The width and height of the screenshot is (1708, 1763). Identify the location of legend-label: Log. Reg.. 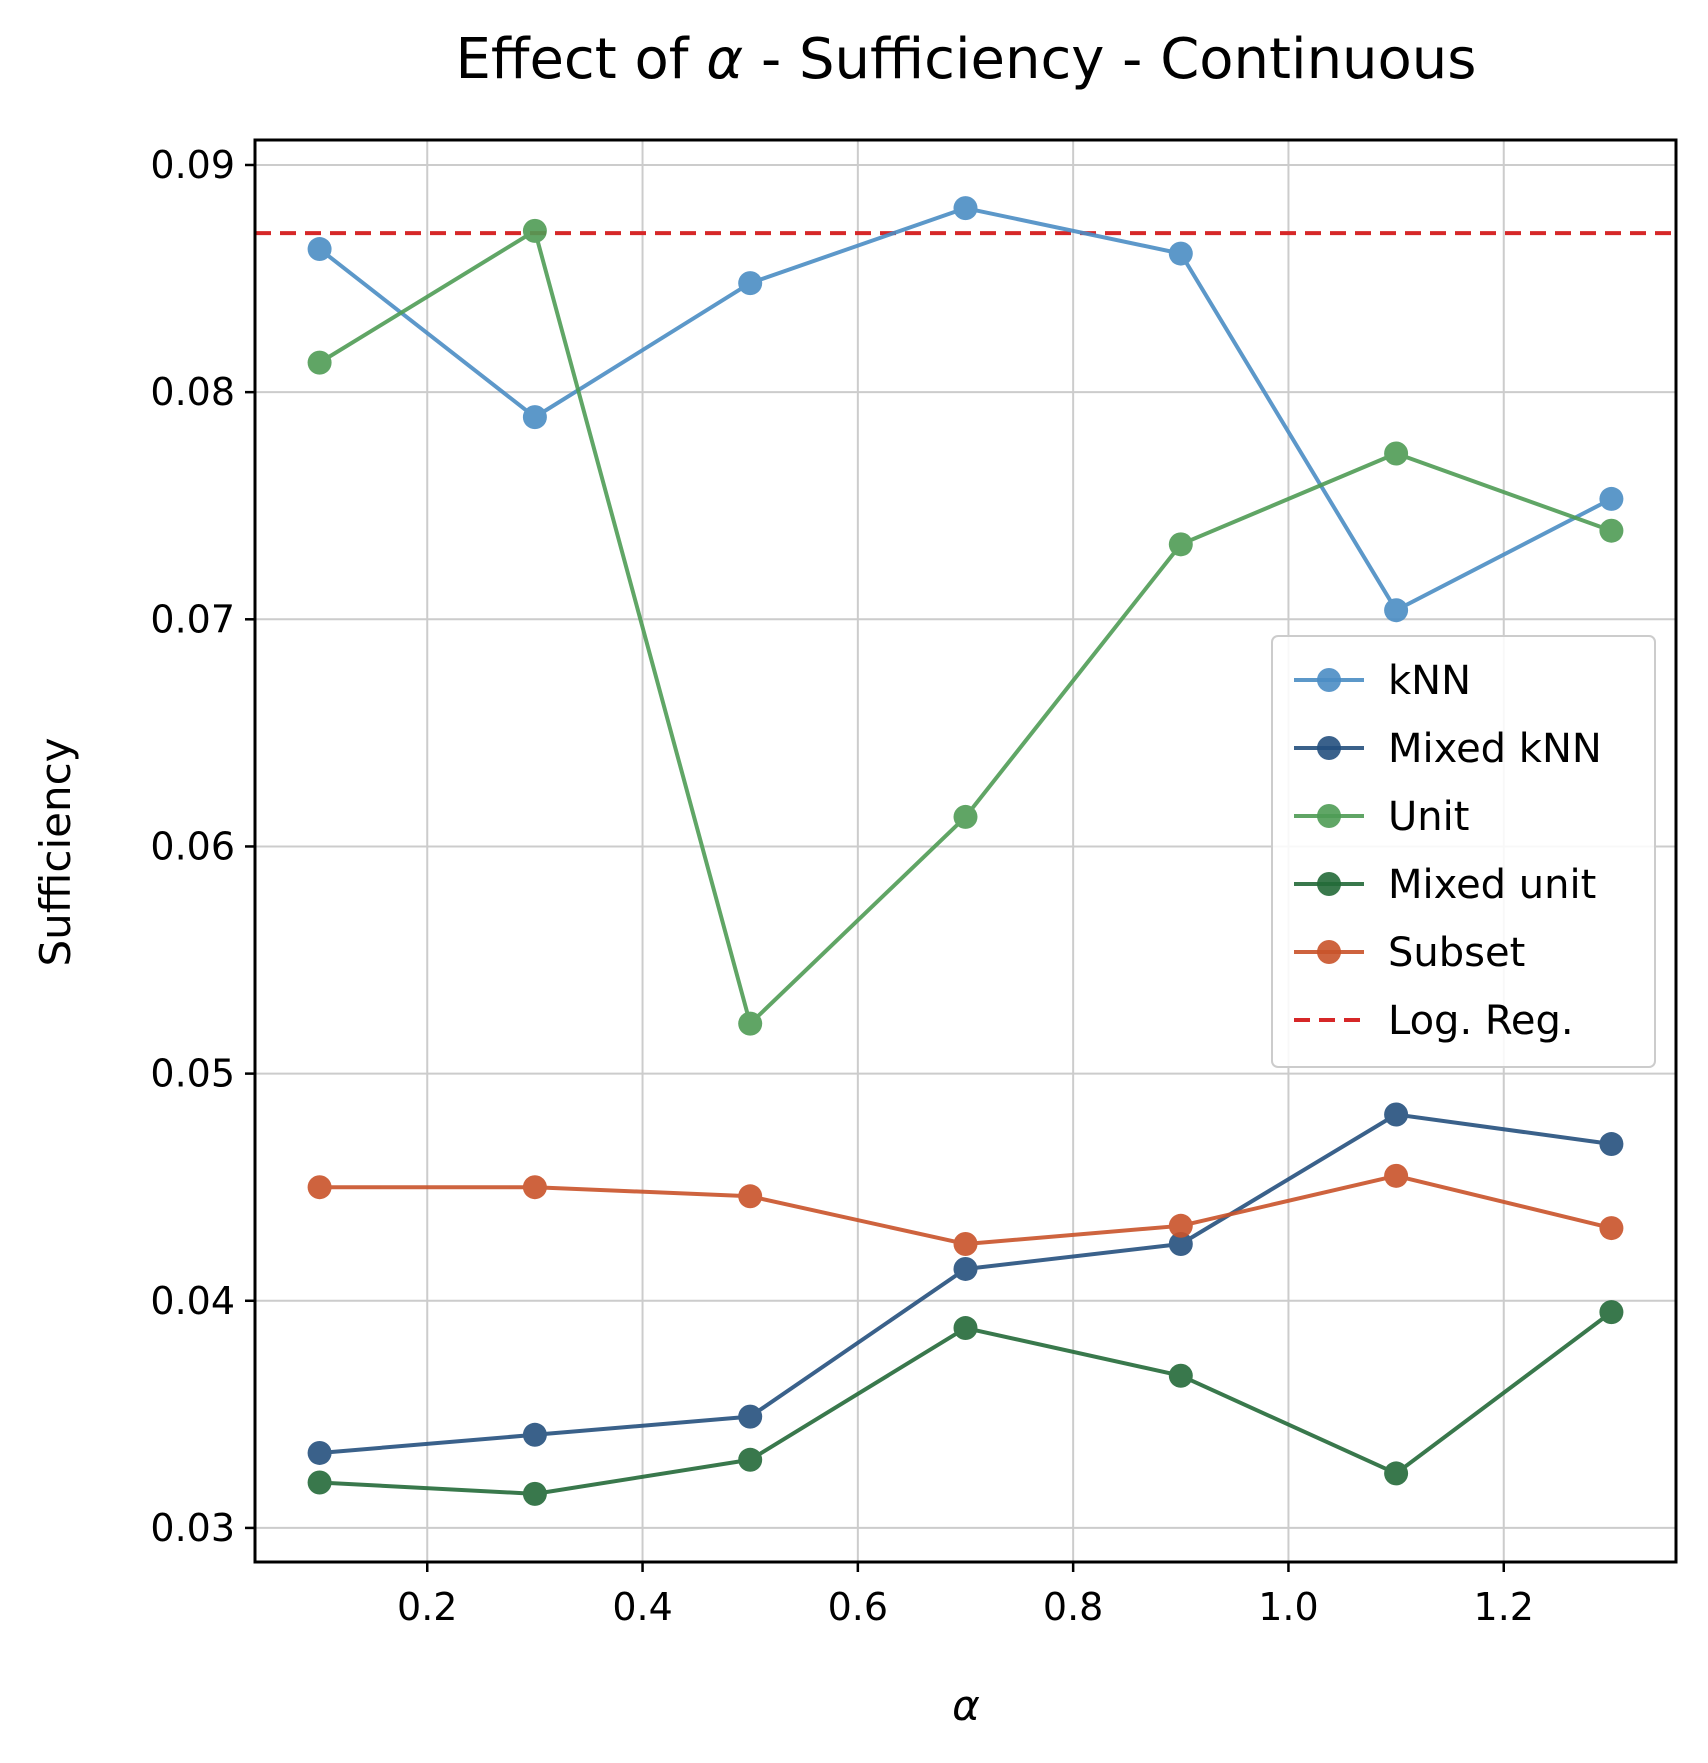
(1481, 1021).